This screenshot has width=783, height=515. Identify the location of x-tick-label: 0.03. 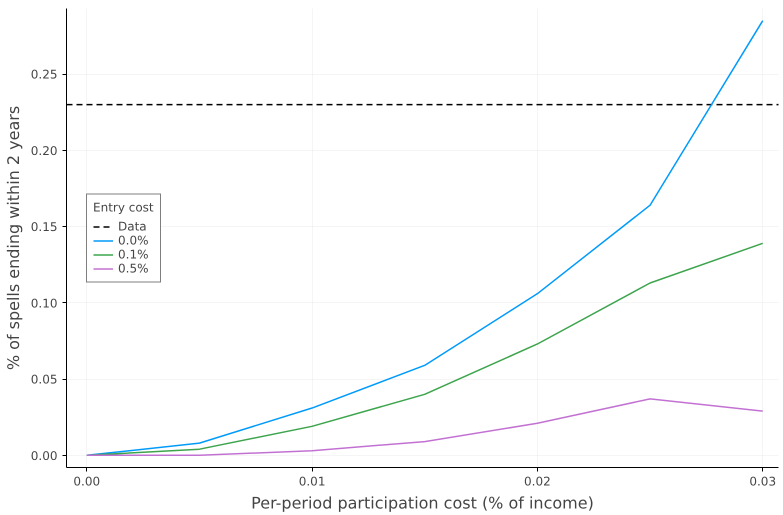
(762, 481).